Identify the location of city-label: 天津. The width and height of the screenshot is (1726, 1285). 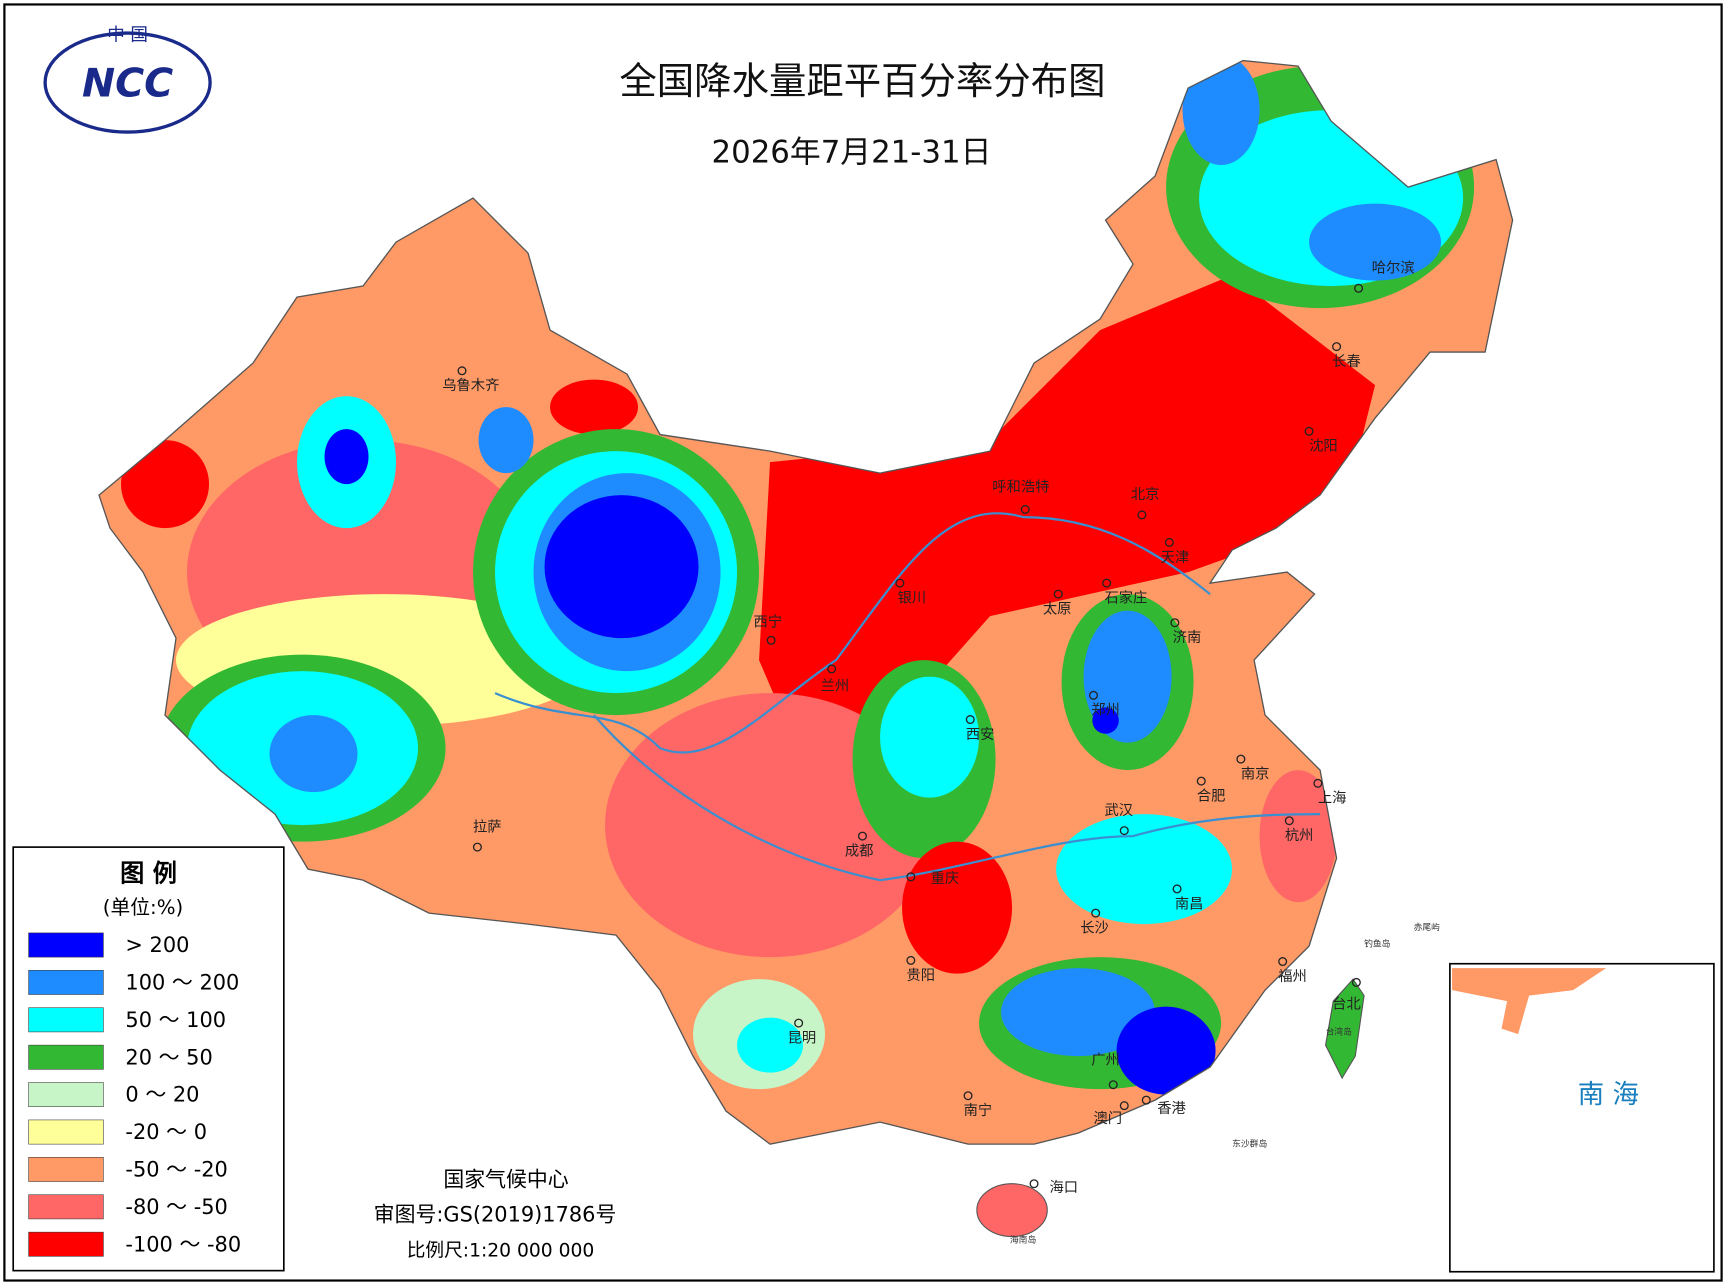
(1175, 557).